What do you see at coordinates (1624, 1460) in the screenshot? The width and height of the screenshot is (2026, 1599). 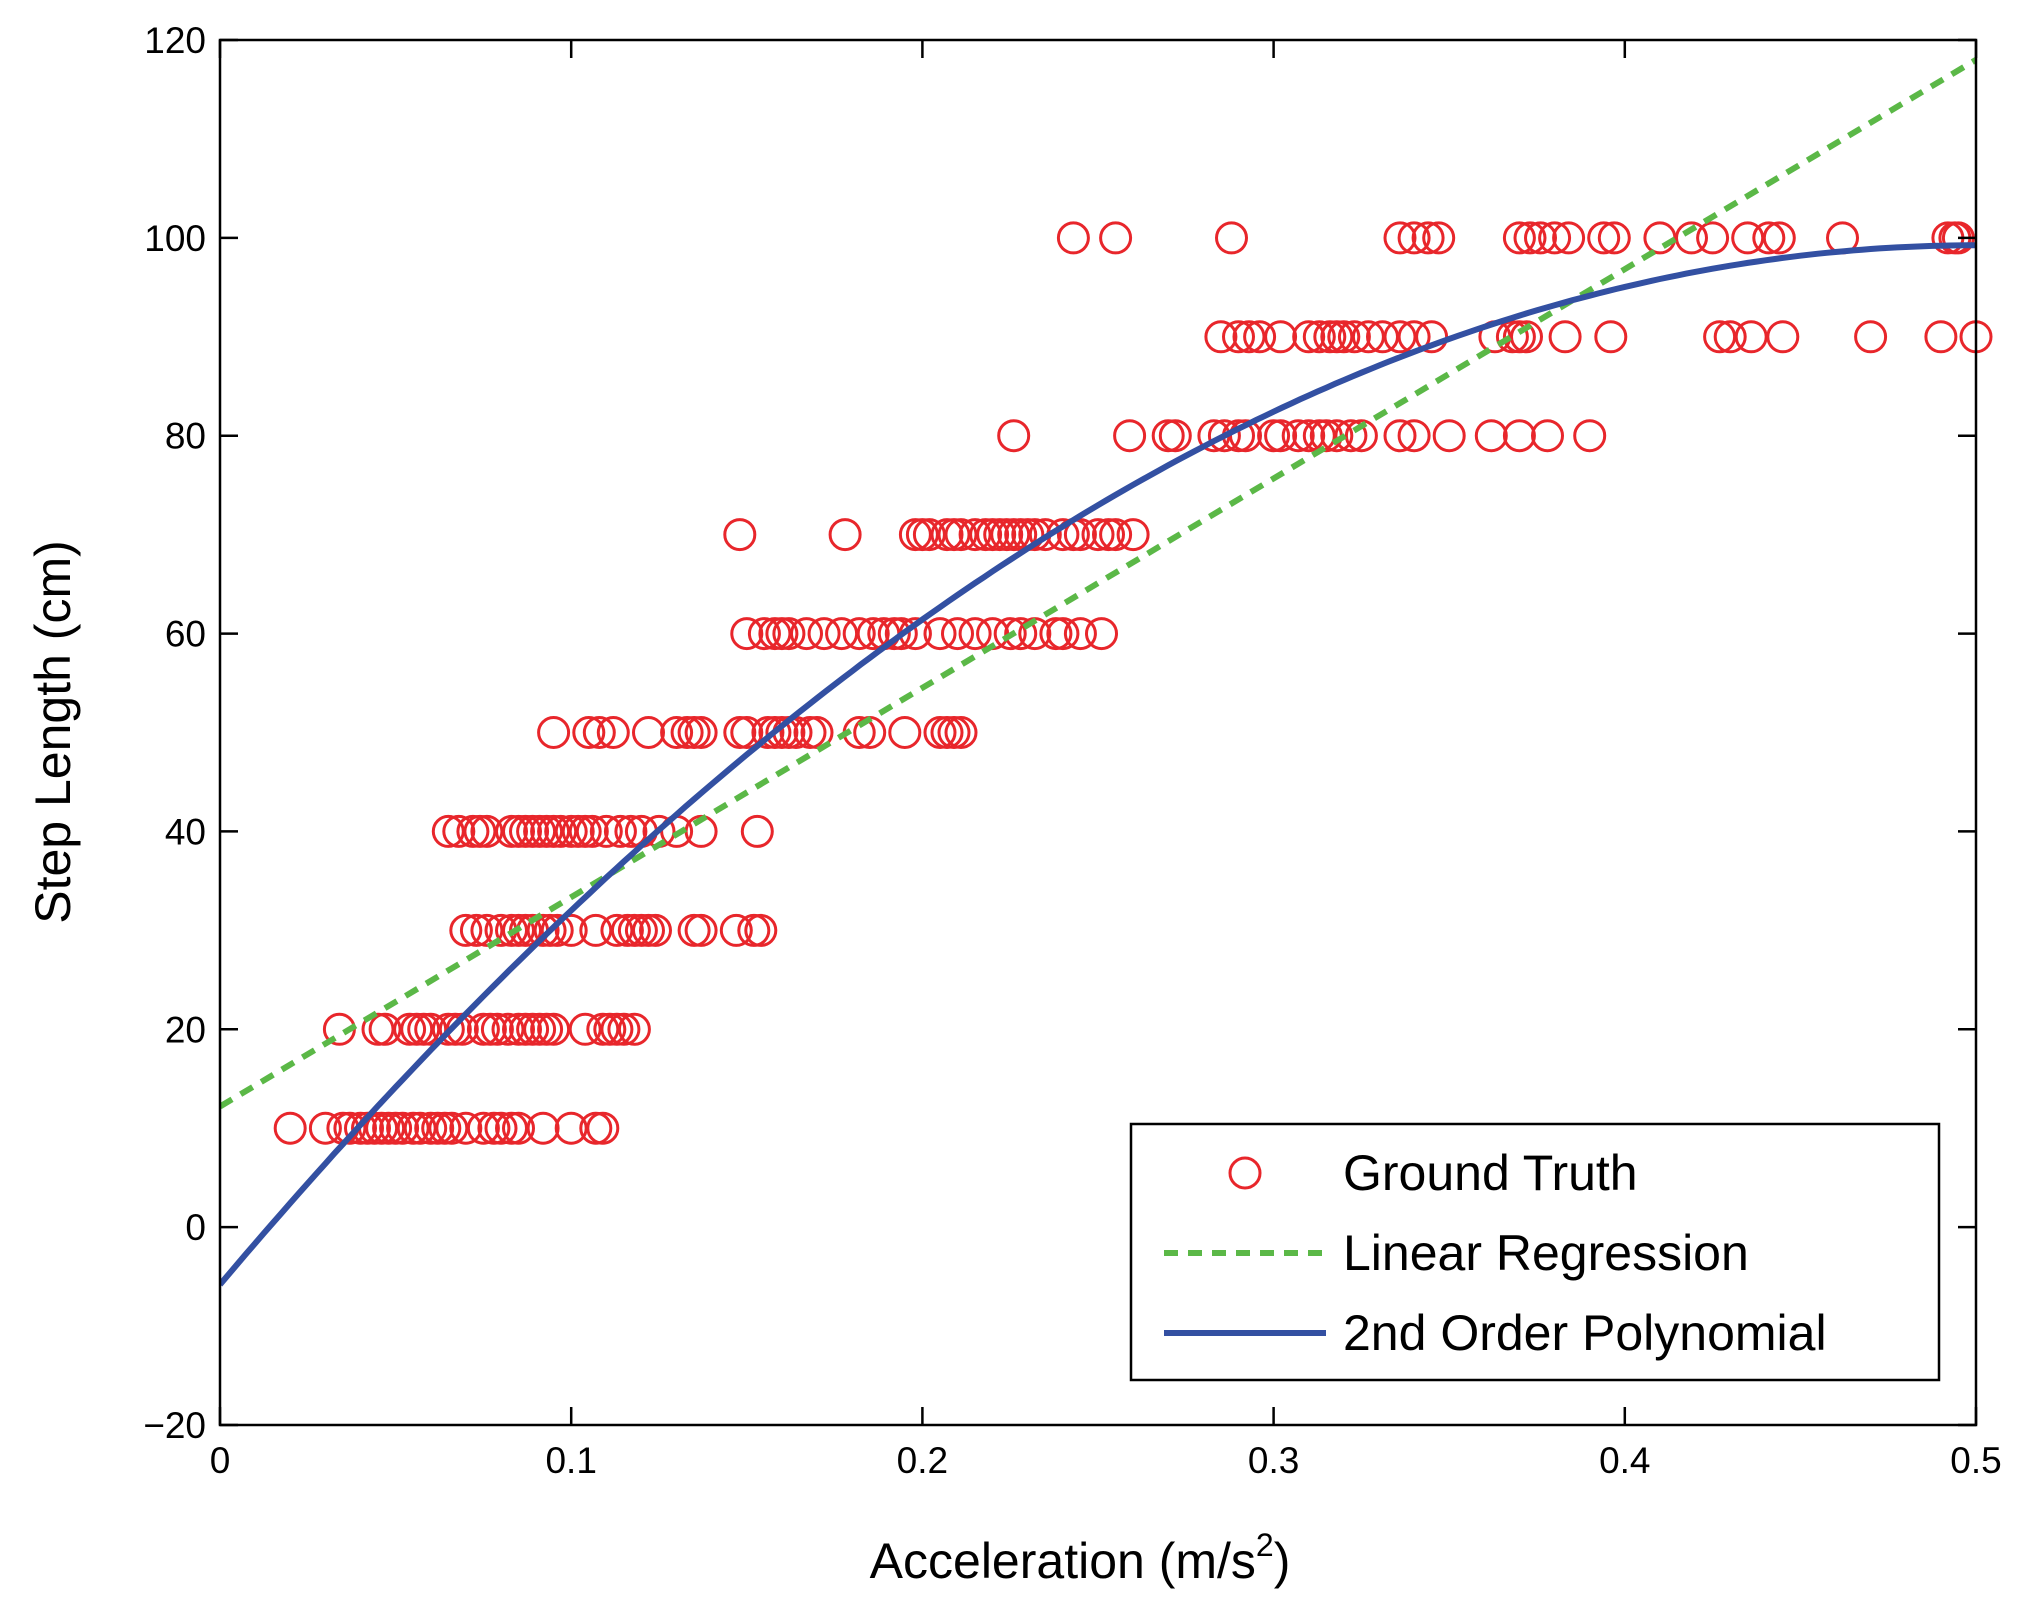 I see `x-tick-label: 0.4` at bounding box center [1624, 1460].